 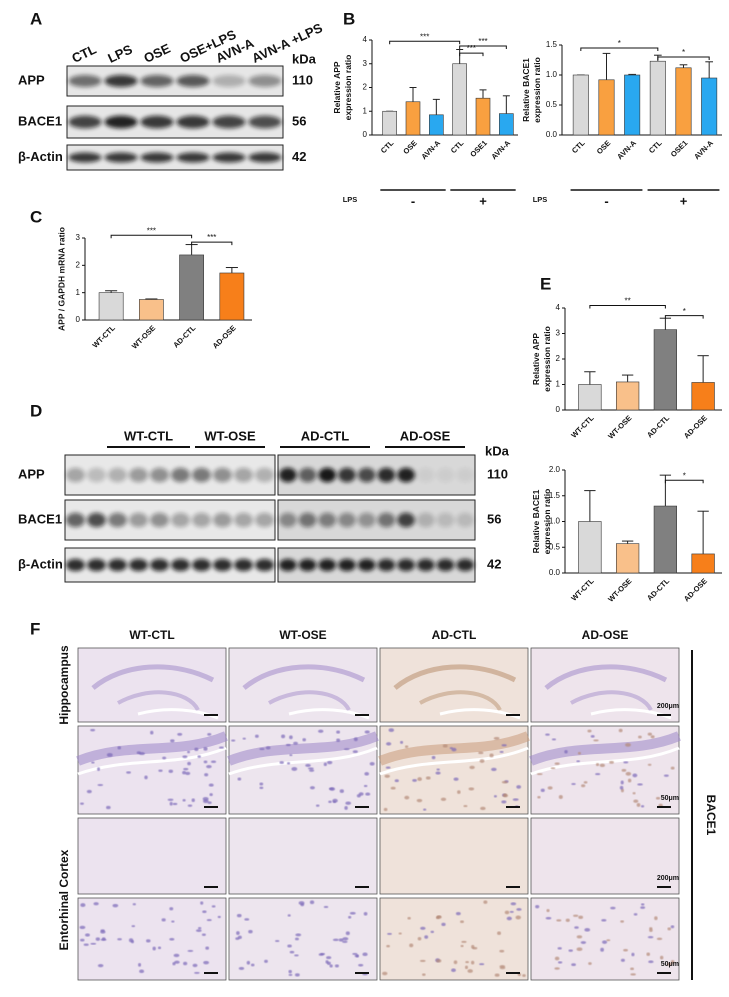 What do you see at coordinates (83, 54) in the screenshot?
I see `lane-label: CTL` at bounding box center [83, 54].